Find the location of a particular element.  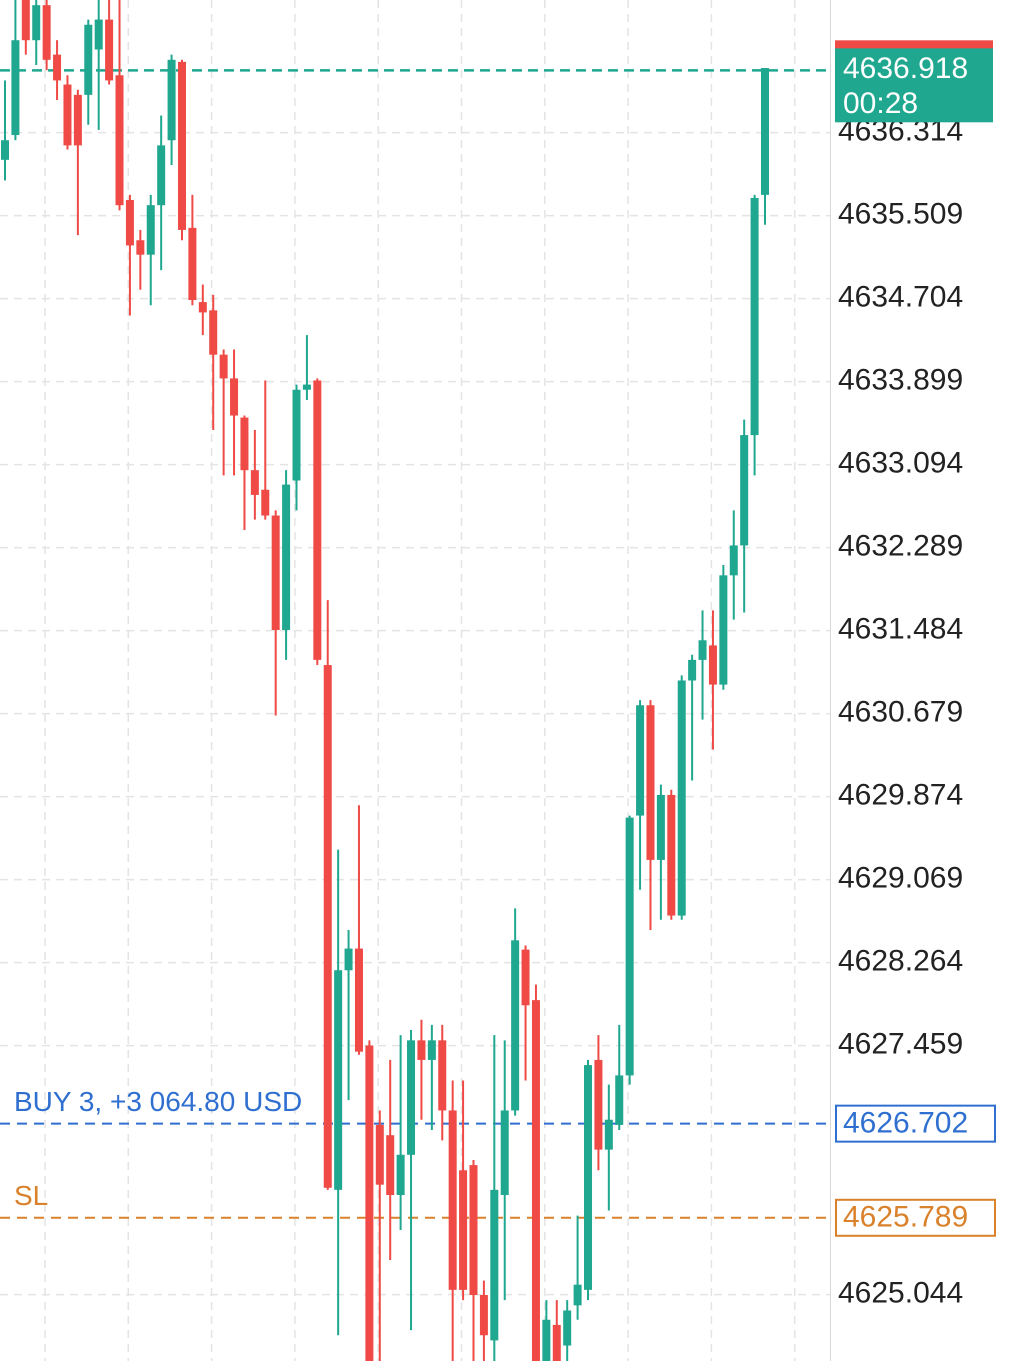

y-tick-label: 4632.289 is located at coordinates (900, 546).